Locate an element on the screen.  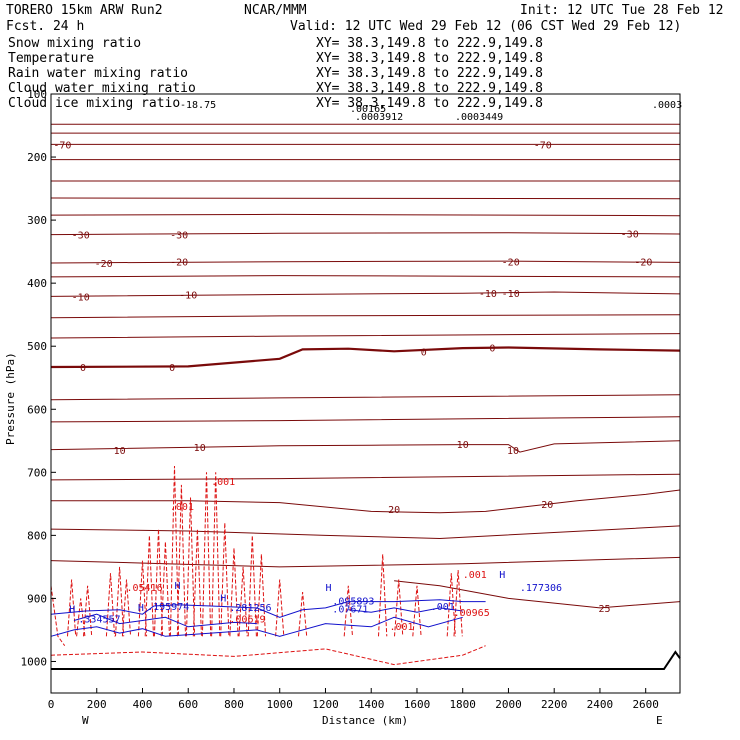
legend-label-snow: Snow mixing ratio is located at coordinates (74, 43).